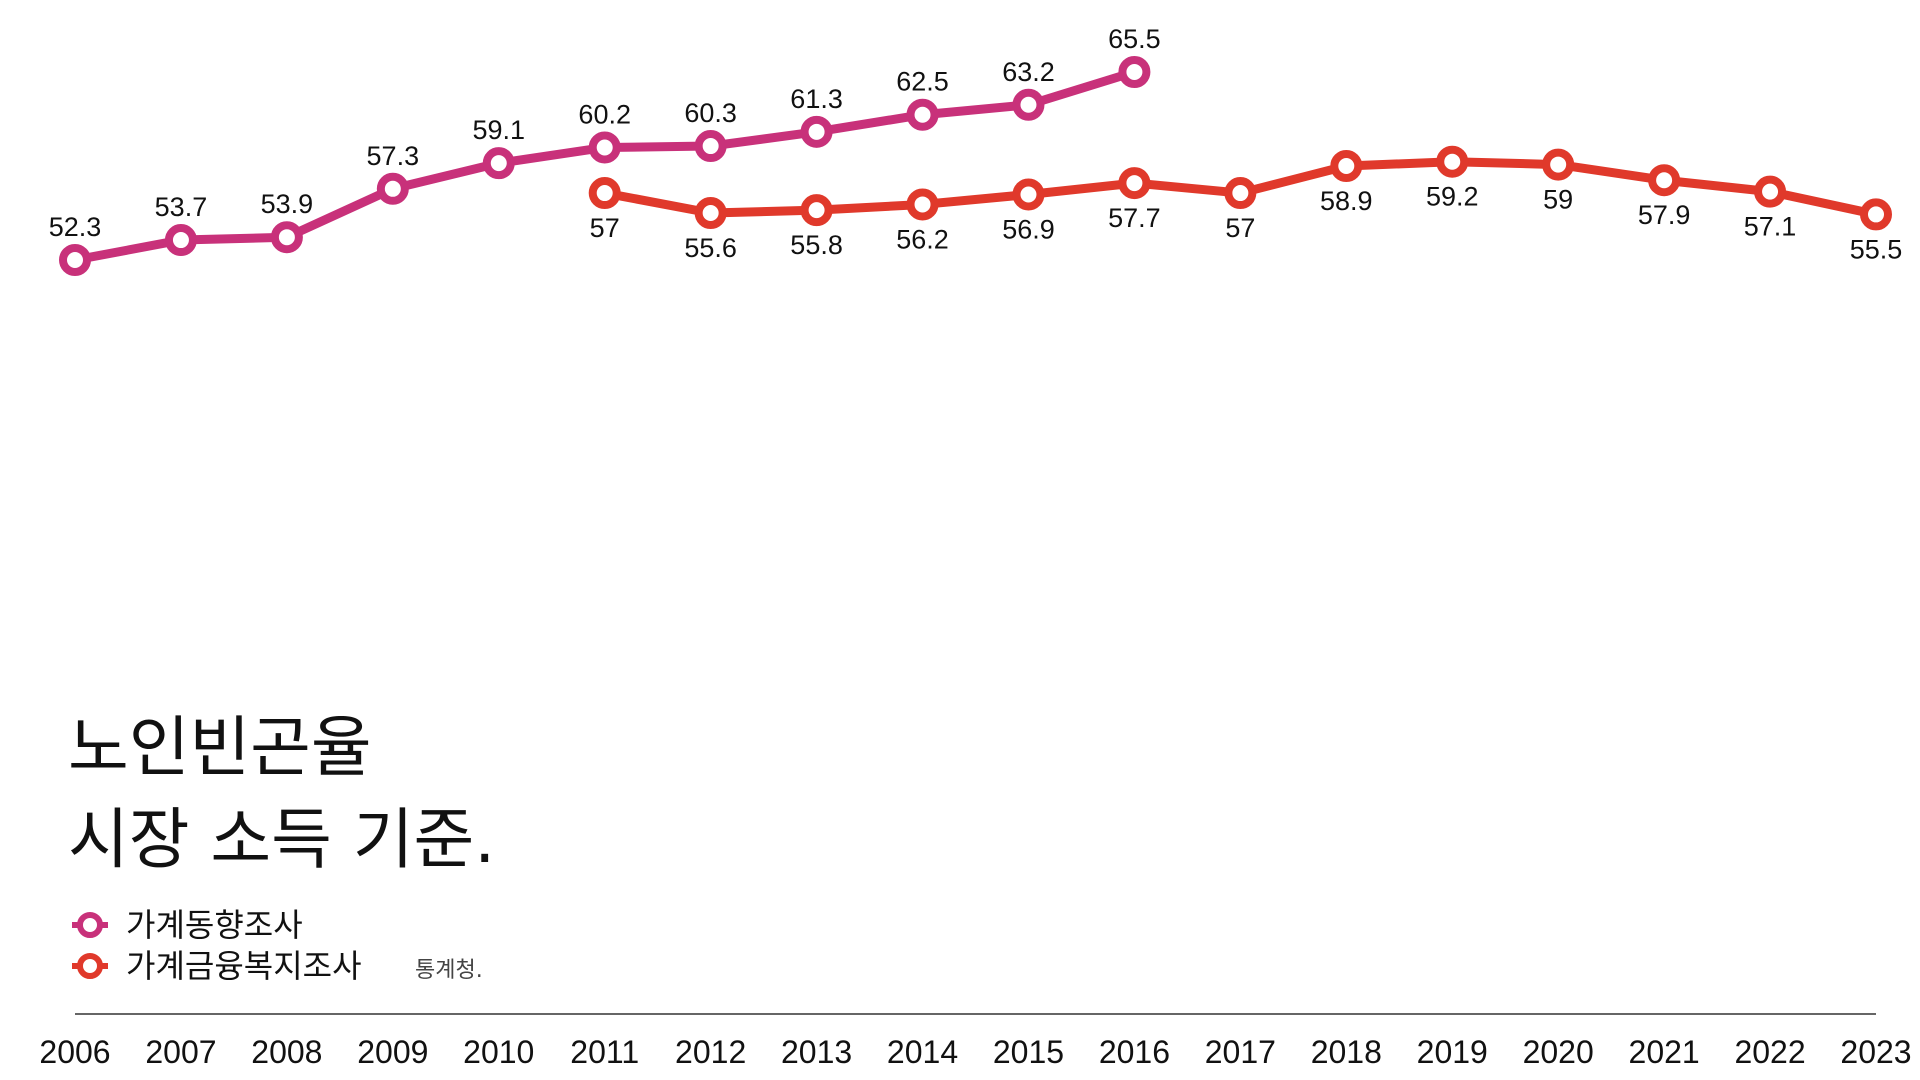 Image resolution: width=1920 pixels, height=1080 pixels. I want to click on legend-label-2: 가계금융복지조사, so click(244, 966).